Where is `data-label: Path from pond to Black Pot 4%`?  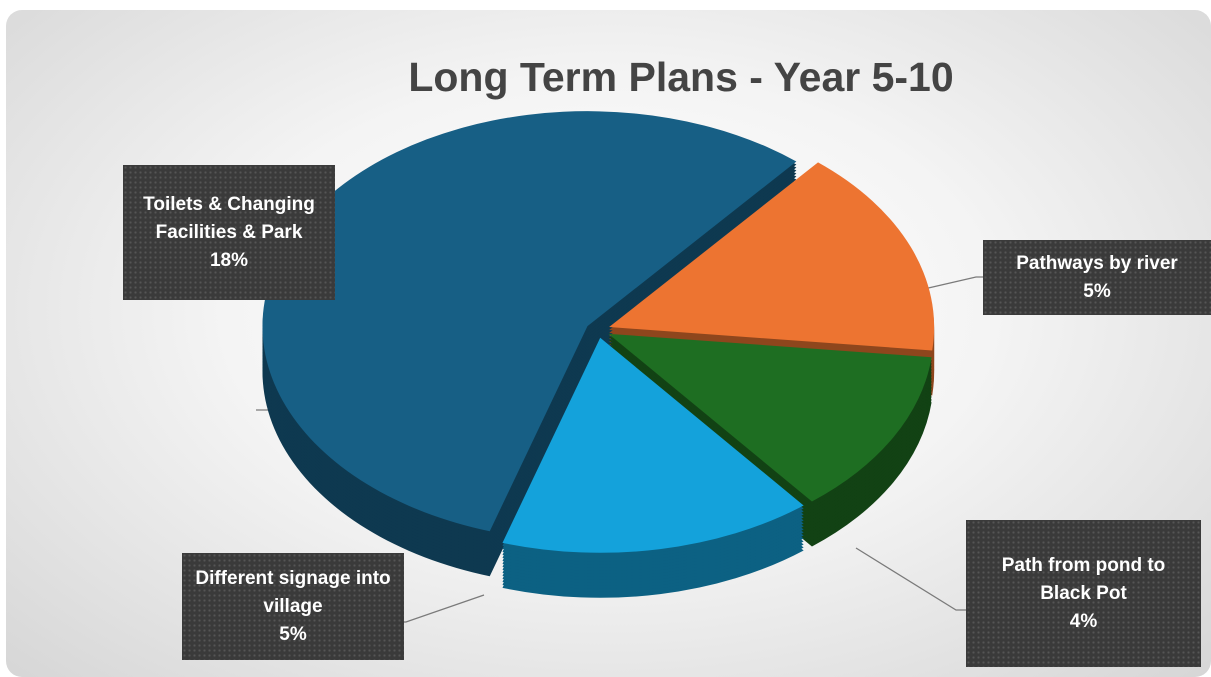 data-label: Path from pond to Black Pot 4% is located at coordinates (1083, 593).